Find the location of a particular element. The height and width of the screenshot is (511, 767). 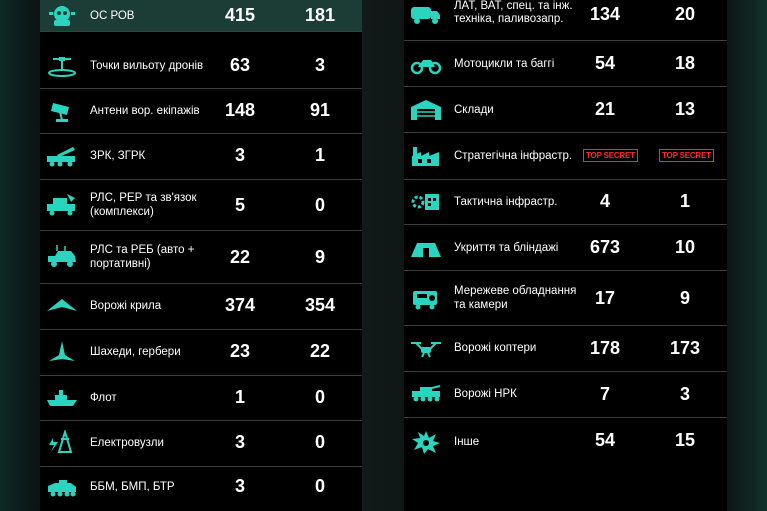

stat-value-2: 13 is located at coordinates (685, 109).